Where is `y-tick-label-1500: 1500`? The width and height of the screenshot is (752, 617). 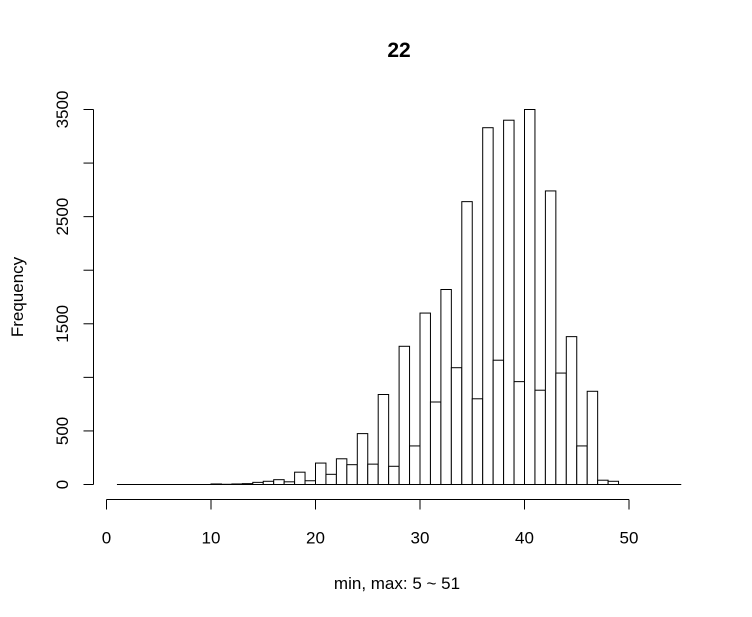
y-tick-label-1500: 1500 is located at coordinates (62, 324).